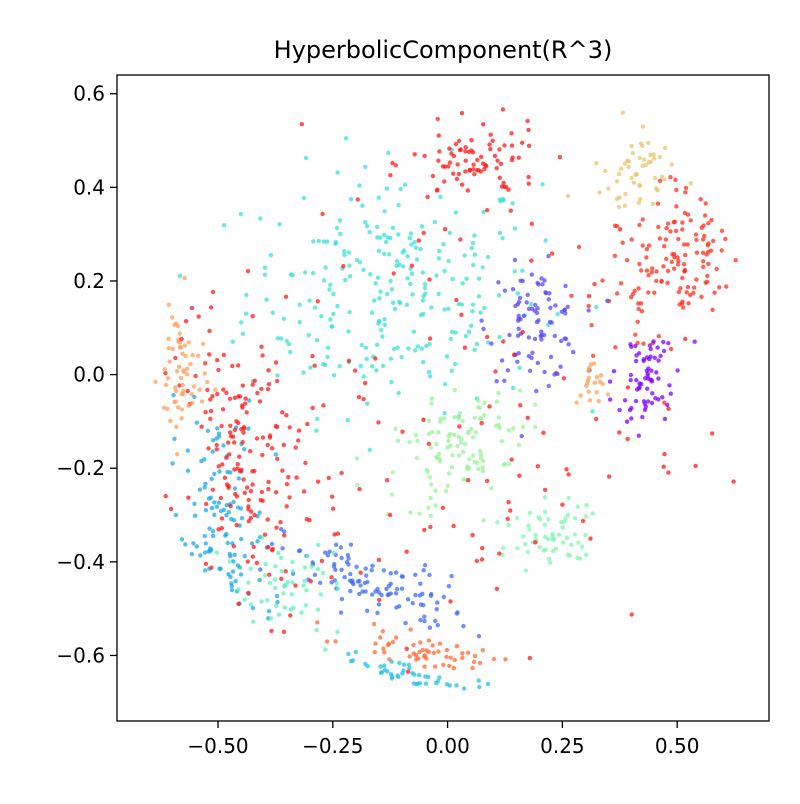 This screenshot has width=800, height=804. Describe the element at coordinates (447, 746) in the screenshot. I see `x-tick-label: 0.00` at that location.